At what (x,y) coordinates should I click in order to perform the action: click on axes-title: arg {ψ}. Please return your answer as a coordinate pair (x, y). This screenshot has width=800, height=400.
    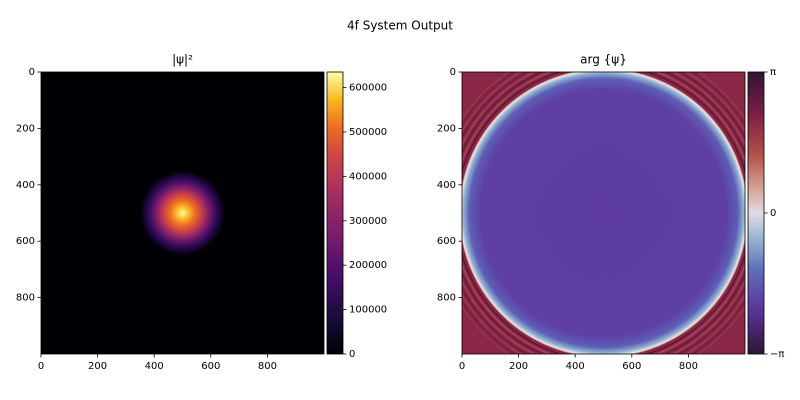
    Looking at the image, I should click on (603, 60).